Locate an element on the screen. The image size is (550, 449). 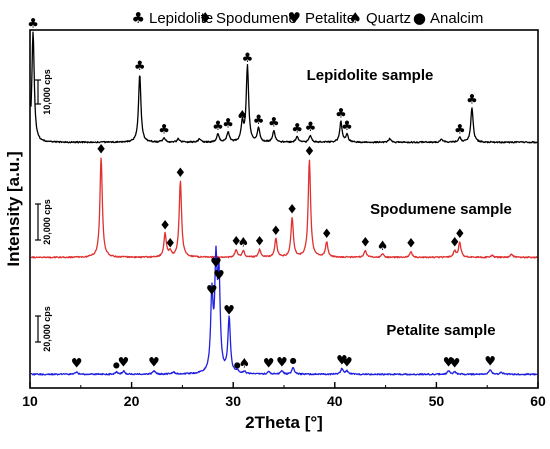
x-tick-label: 30 is located at coordinates (233, 401).